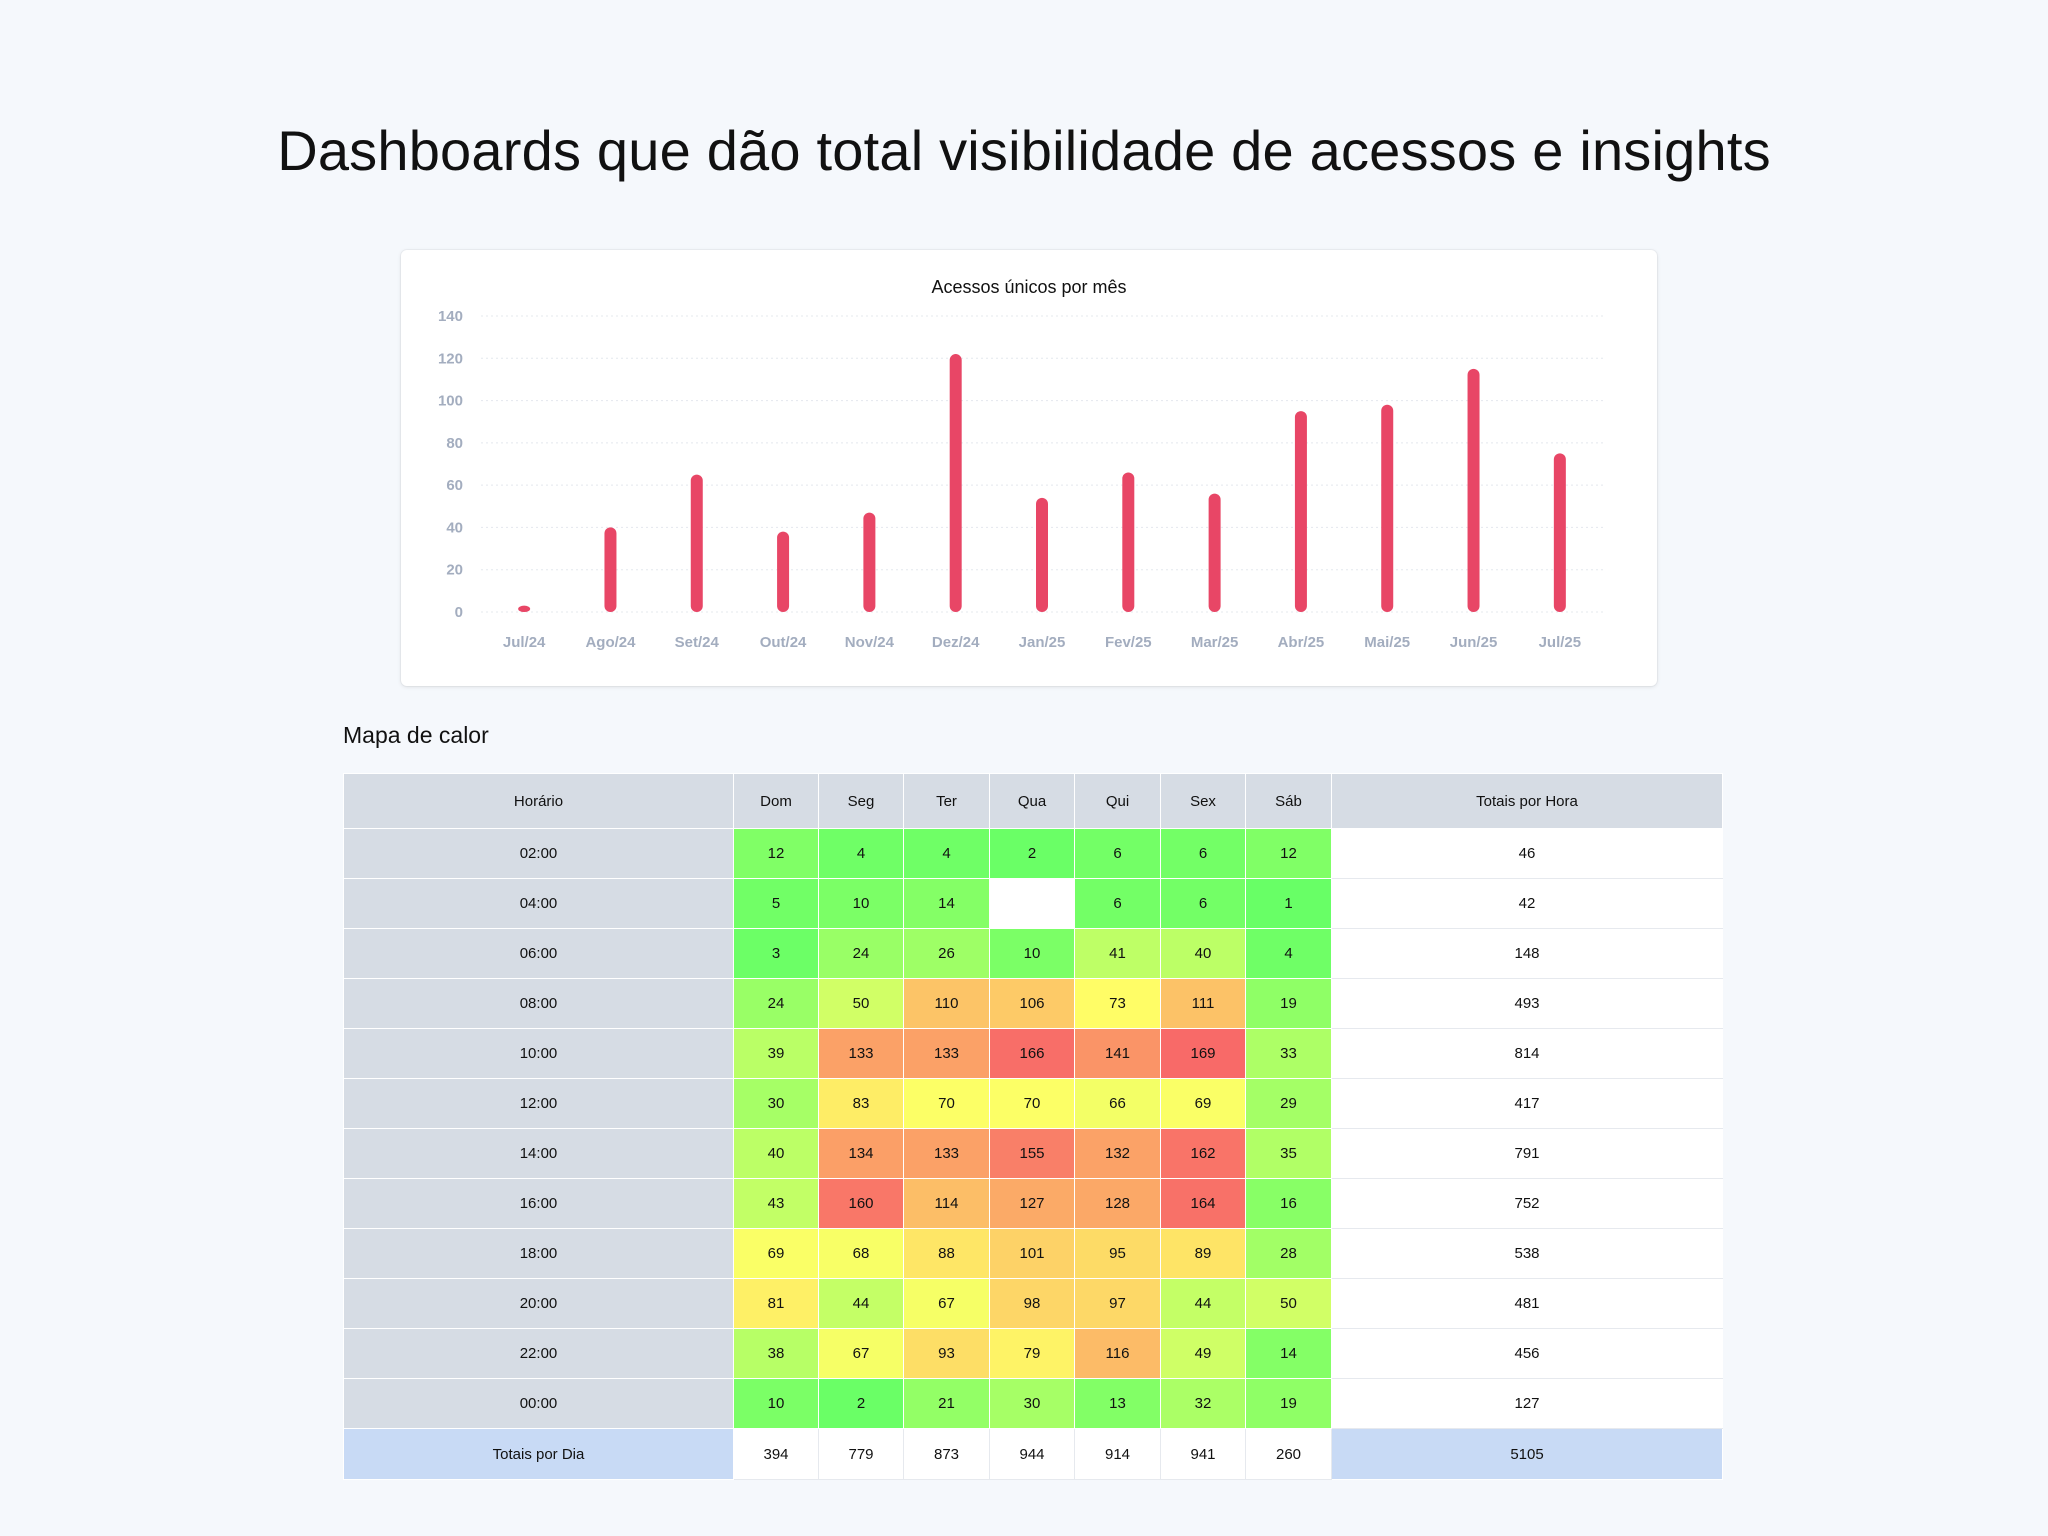 The width and height of the screenshot is (2048, 1536). Describe the element at coordinates (861, 853) in the screenshot. I see `heat-cell: 4` at that location.